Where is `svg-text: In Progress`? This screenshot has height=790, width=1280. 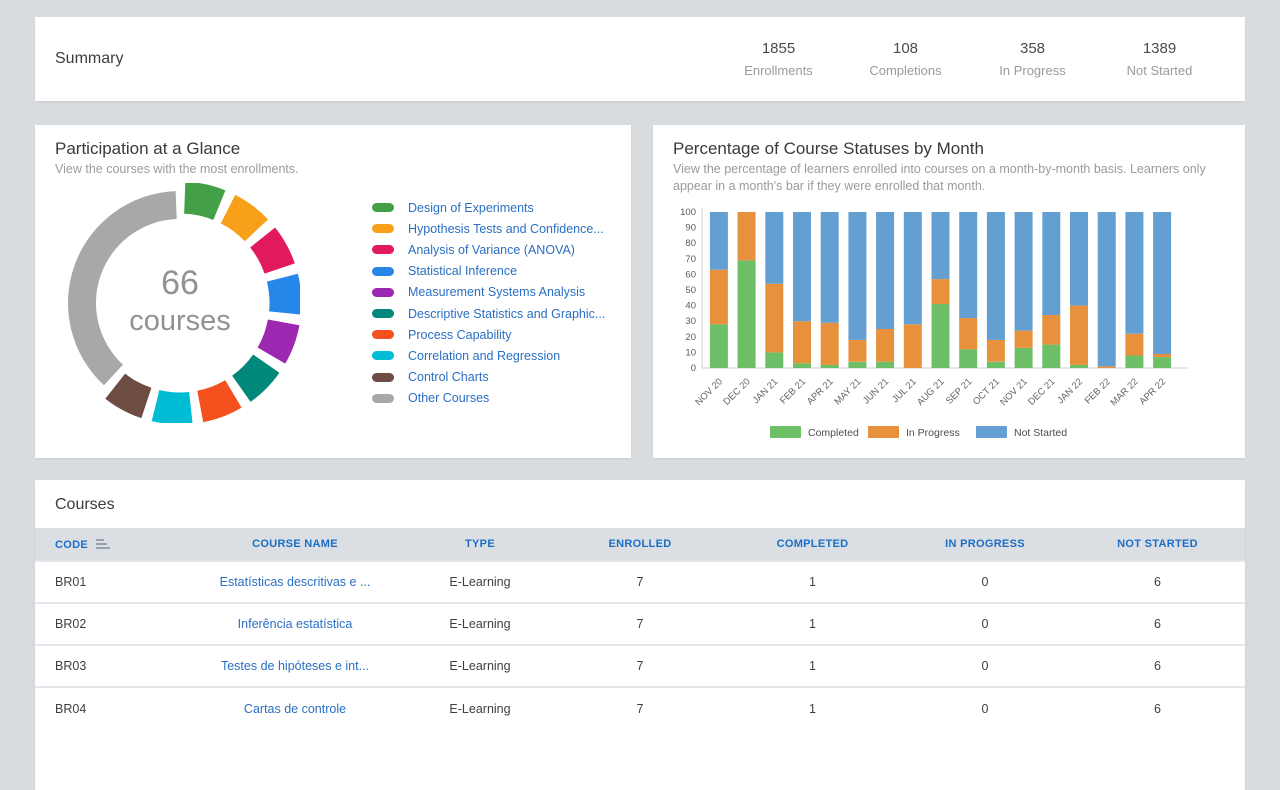
svg-text: In Progress is located at coordinates (933, 433).